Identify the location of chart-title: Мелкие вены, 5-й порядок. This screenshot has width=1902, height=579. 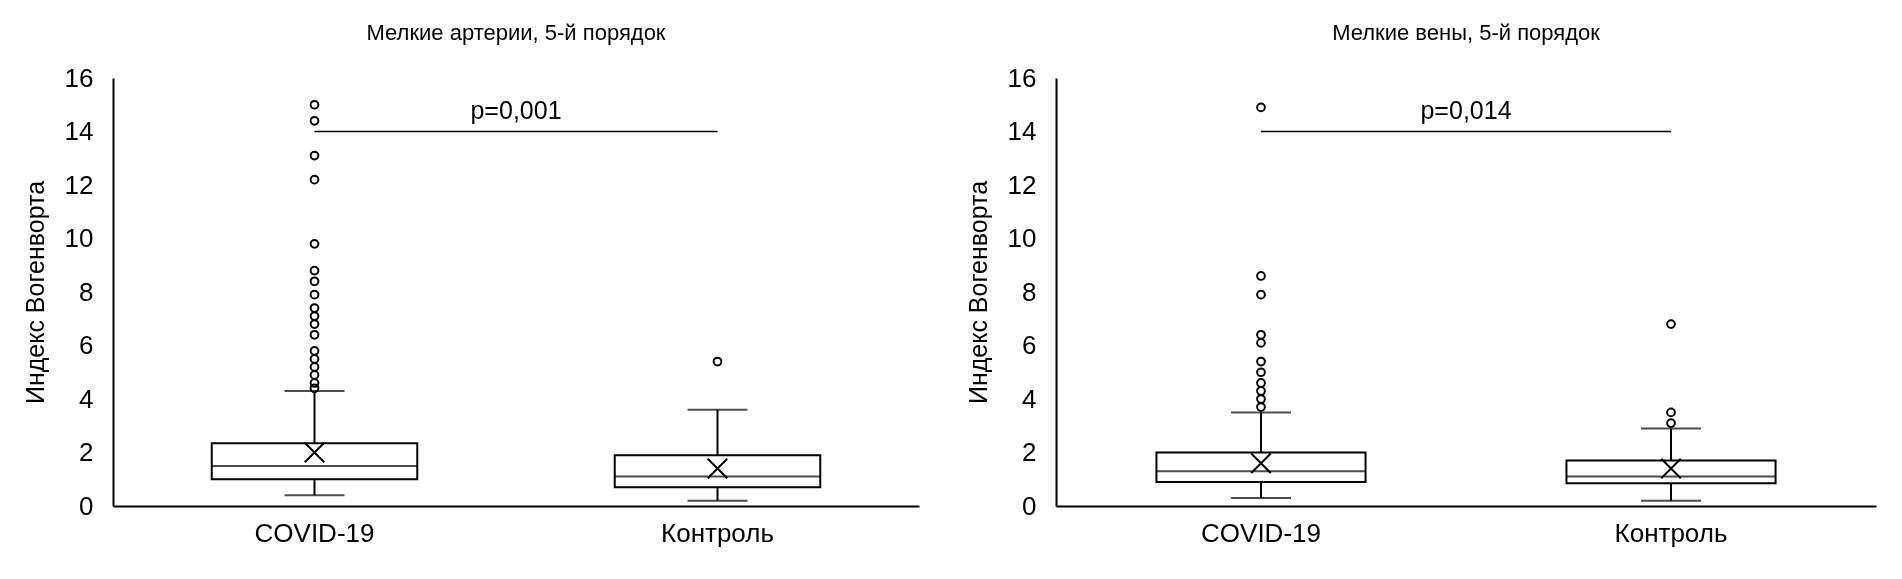
(1466, 32).